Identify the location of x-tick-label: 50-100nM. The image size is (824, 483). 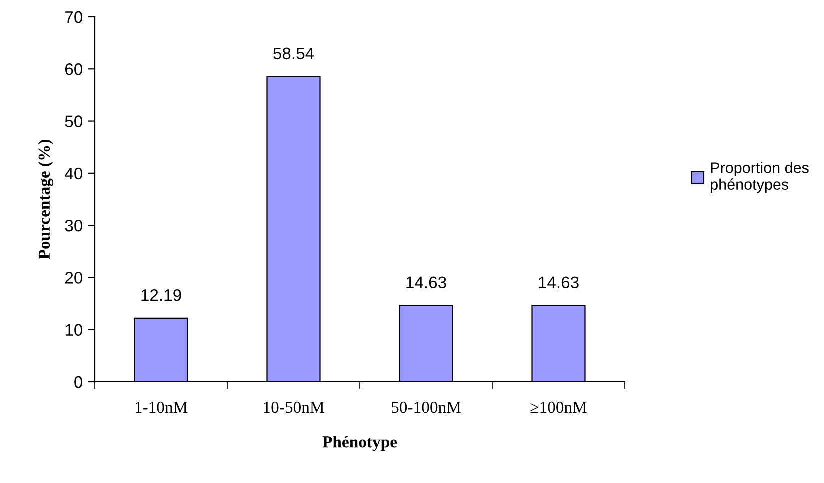
(426, 408).